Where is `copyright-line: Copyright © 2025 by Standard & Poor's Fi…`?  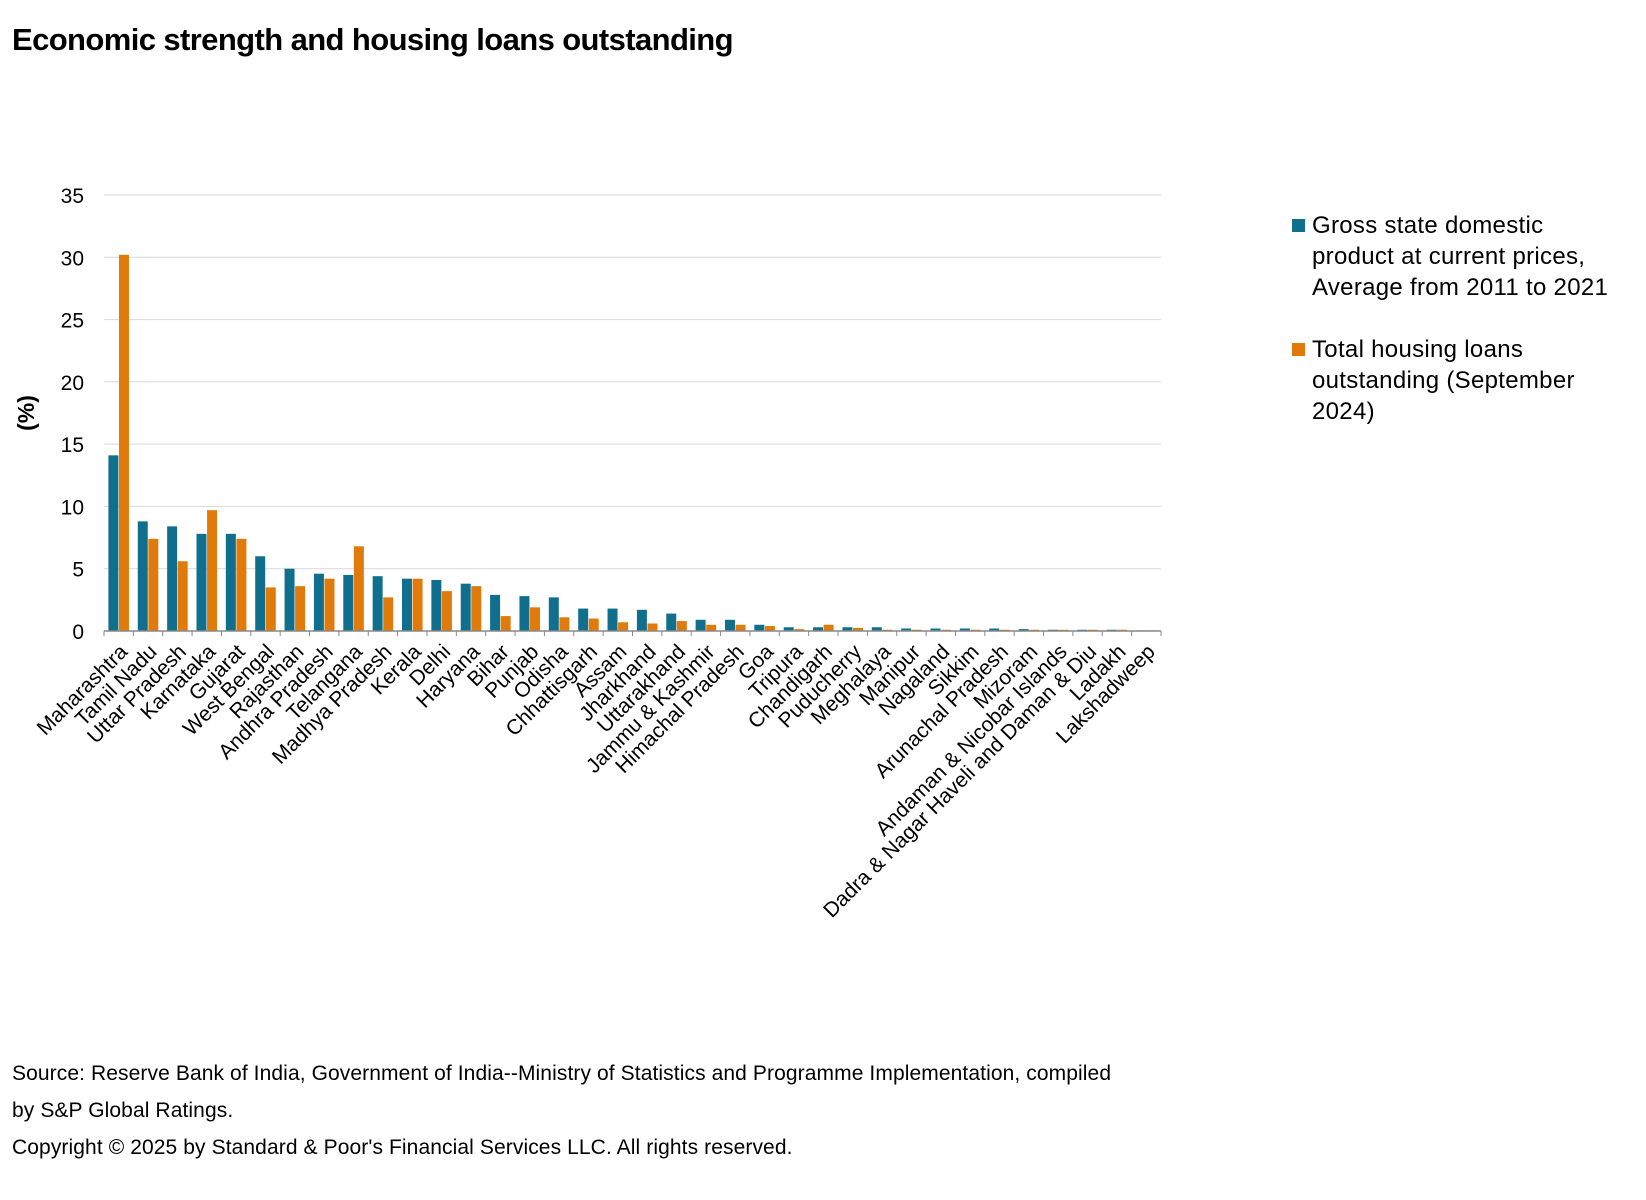
copyright-line: Copyright © 2025 by Standard & Poor's Fi… is located at coordinates (402, 1147).